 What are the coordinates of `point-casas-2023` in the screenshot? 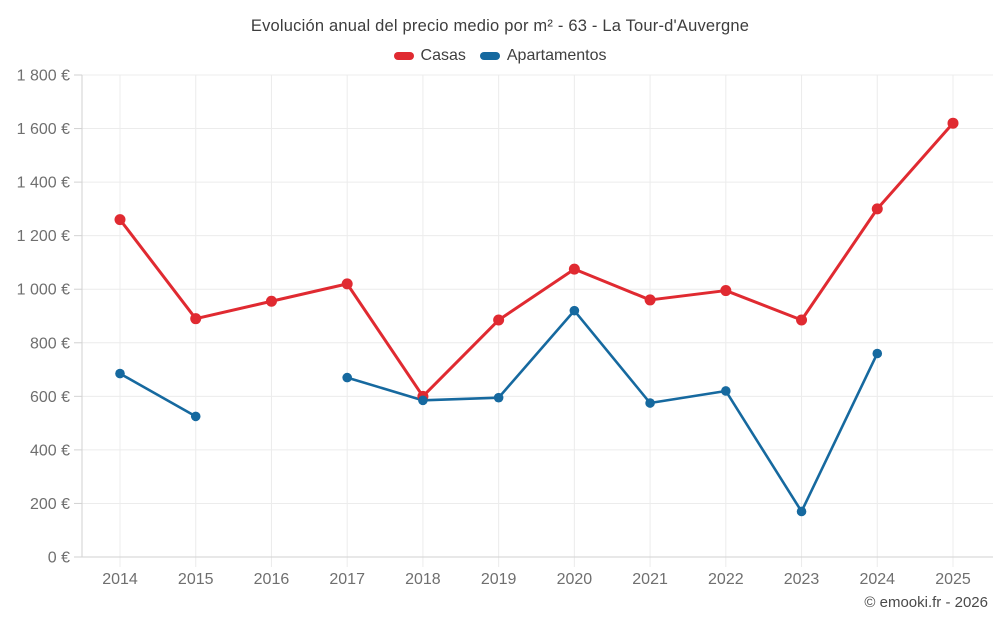 It's located at (802, 320).